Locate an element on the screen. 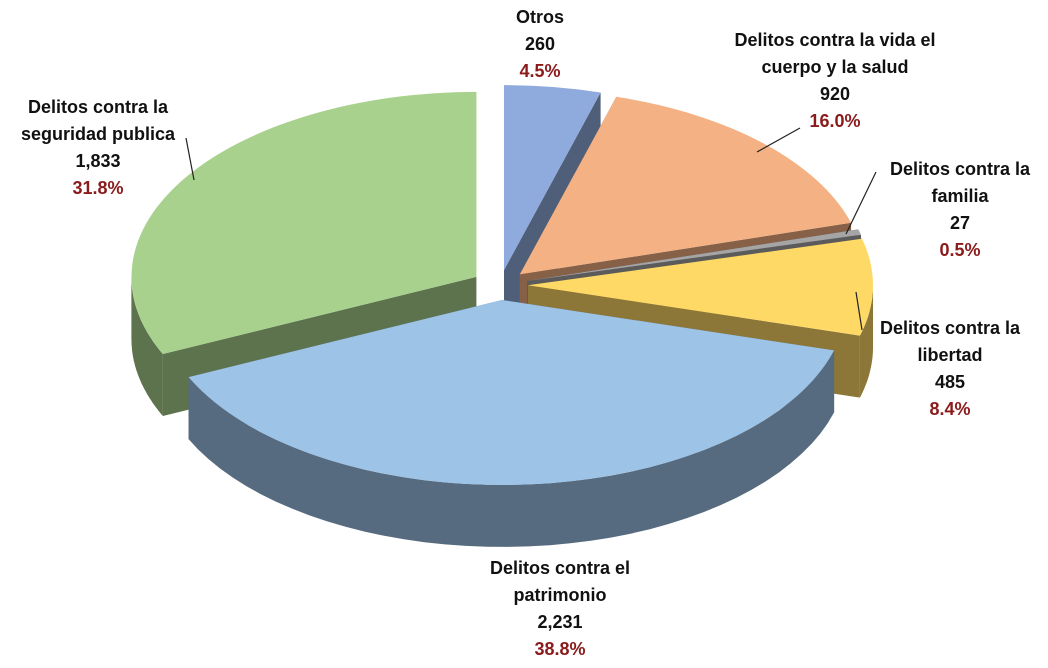 This screenshot has width=1048, height=668. slice-label: Delitos contra la libertad 485 8.4% is located at coordinates (950, 369).